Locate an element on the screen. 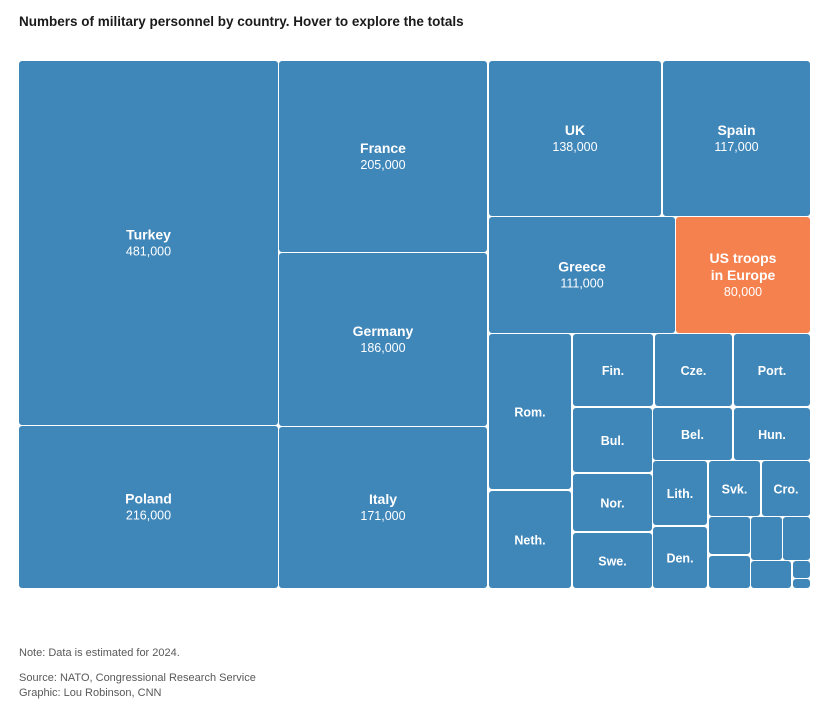 This screenshot has height=724, width=836. tile-bul: Bul. is located at coordinates (612, 440).